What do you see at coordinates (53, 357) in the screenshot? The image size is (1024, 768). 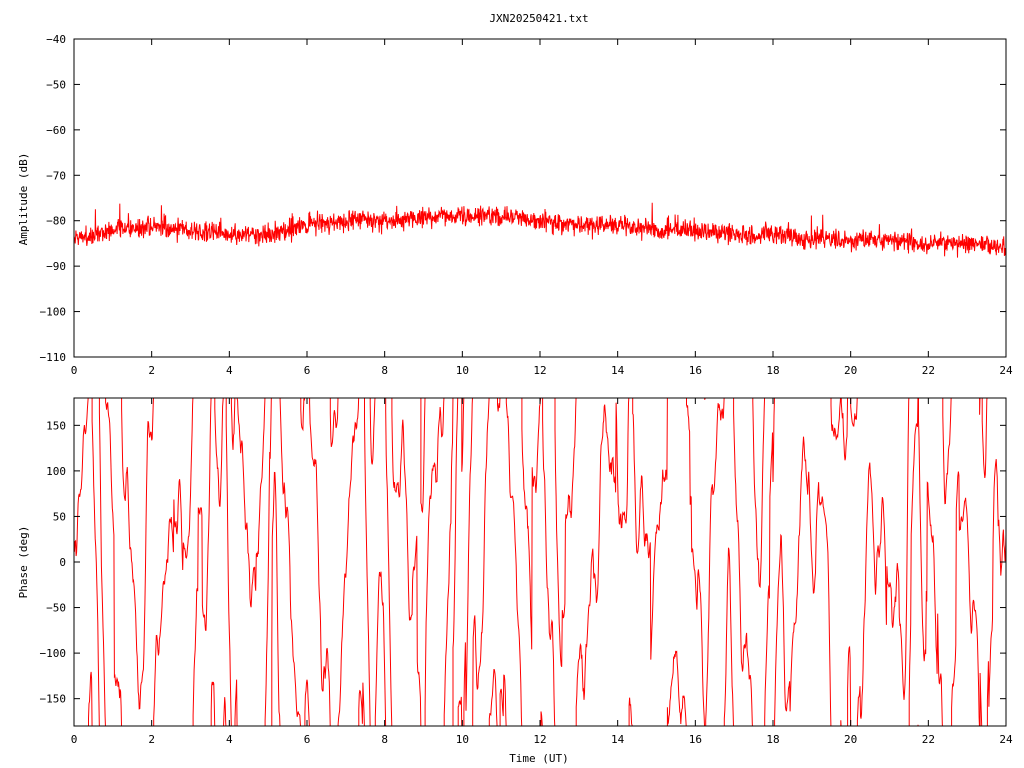 I see `amplitude-y-tick-label: −110` at bounding box center [53, 357].